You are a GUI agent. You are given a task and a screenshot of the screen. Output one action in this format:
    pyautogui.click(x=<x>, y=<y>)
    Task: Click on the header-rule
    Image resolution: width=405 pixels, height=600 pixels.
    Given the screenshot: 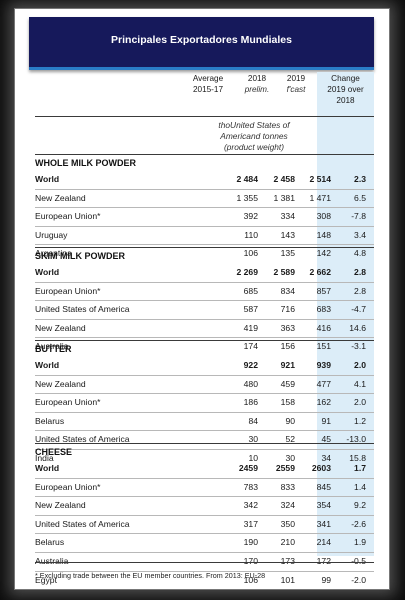 What is the action you would take?
    pyautogui.click(x=204, y=116)
    